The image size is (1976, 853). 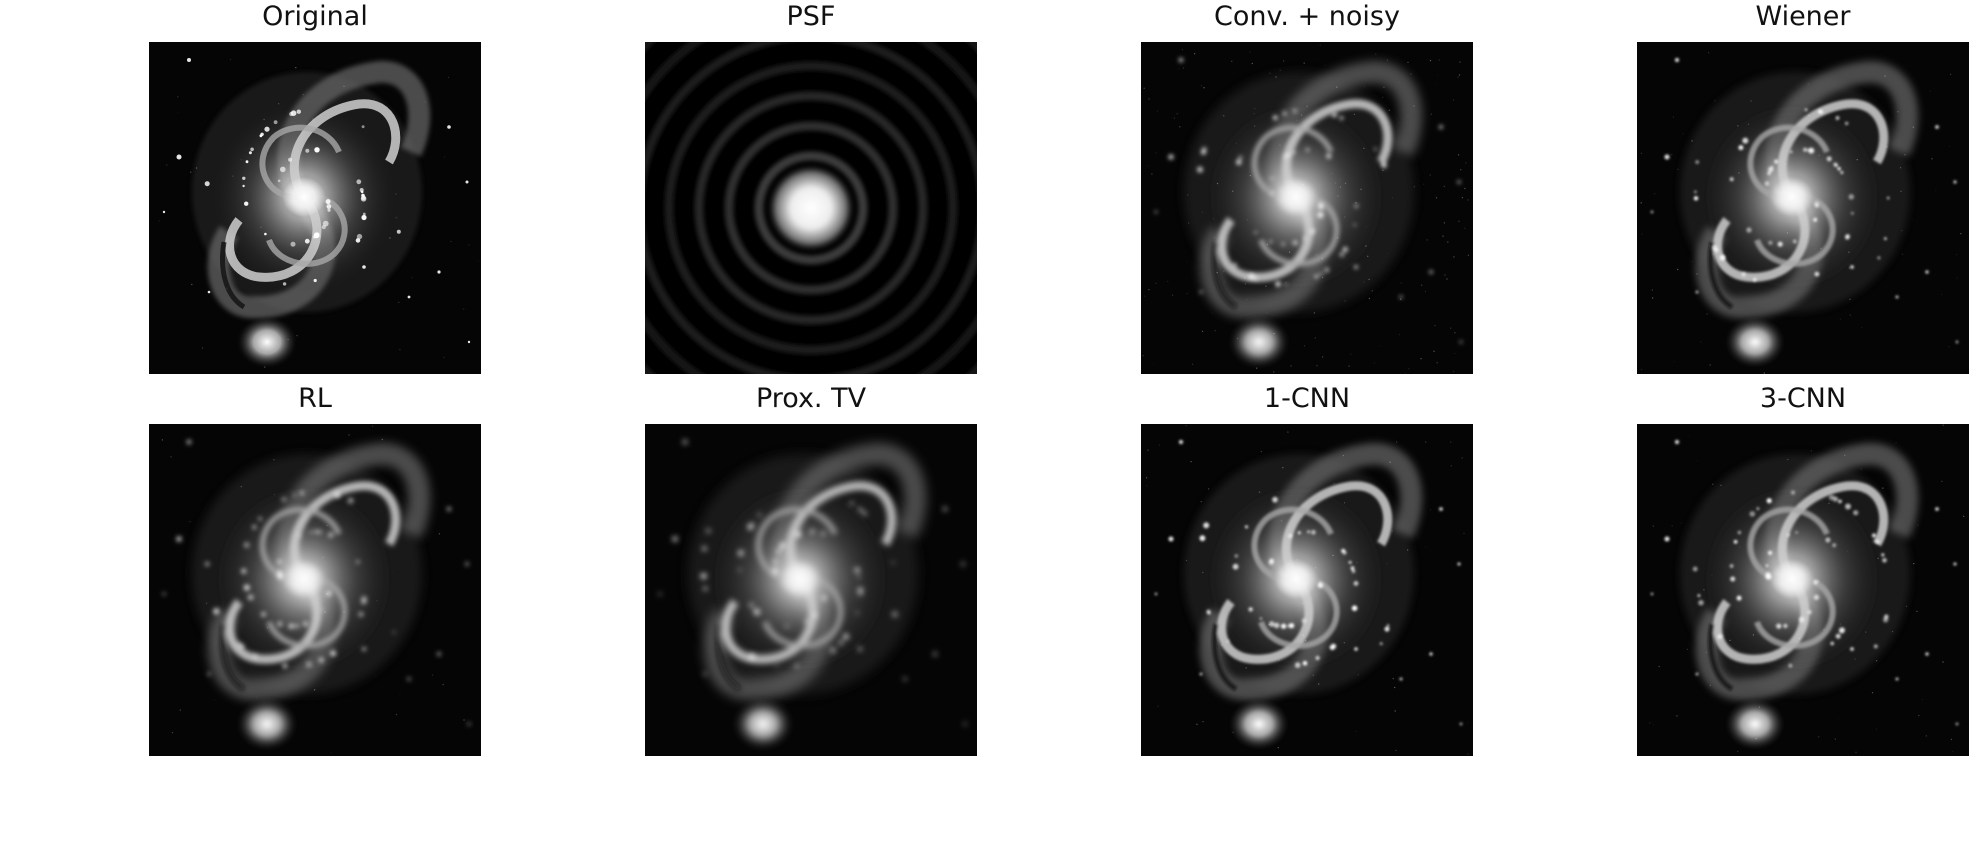 What do you see at coordinates (1307, 16) in the screenshot?
I see `panel-title: Conv. + noisy` at bounding box center [1307, 16].